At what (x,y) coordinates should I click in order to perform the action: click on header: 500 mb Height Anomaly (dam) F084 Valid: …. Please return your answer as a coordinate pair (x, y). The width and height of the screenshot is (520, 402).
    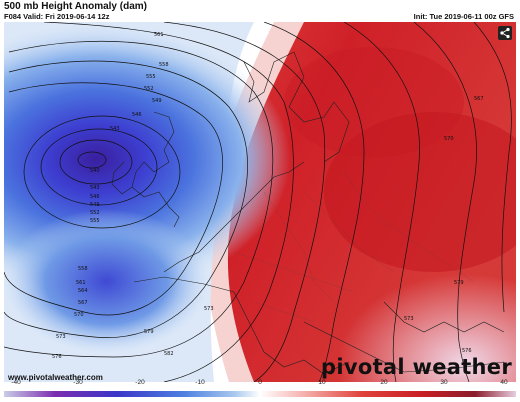
    Looking at the image, I should click on (260, 11).